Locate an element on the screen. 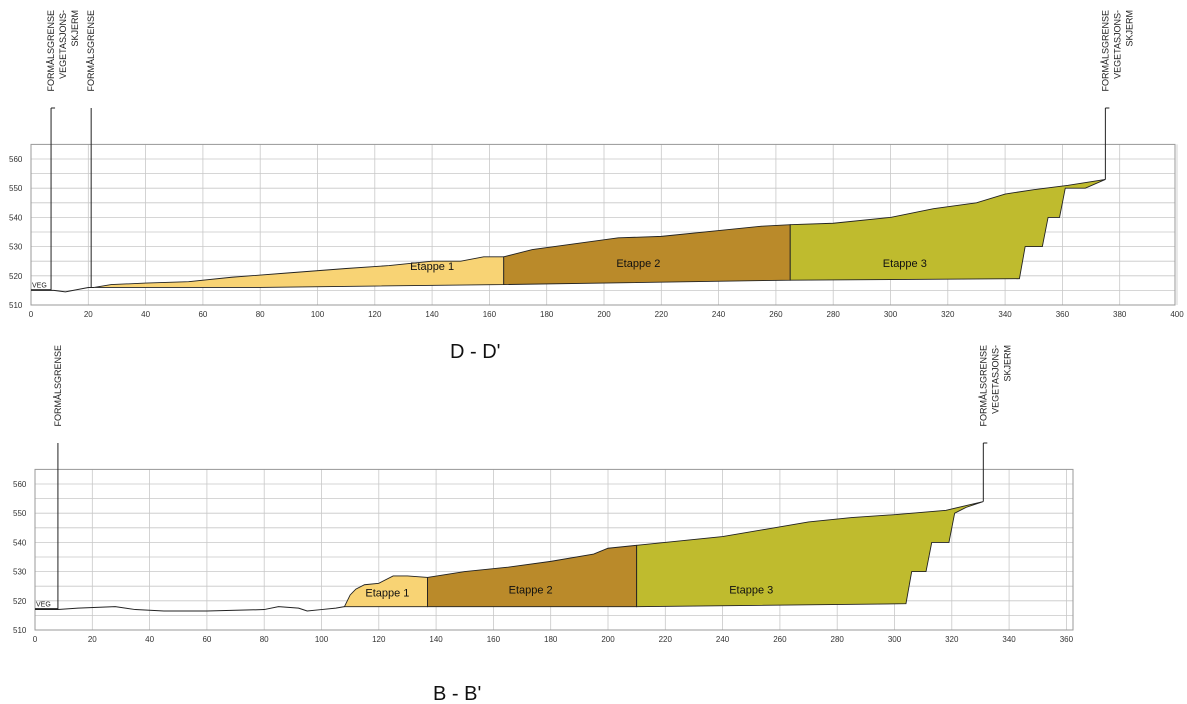 Image resolution: width=1187 pixels, height=704 pixels. x-tick-label: 400 is located at coordinates (1177, 314).